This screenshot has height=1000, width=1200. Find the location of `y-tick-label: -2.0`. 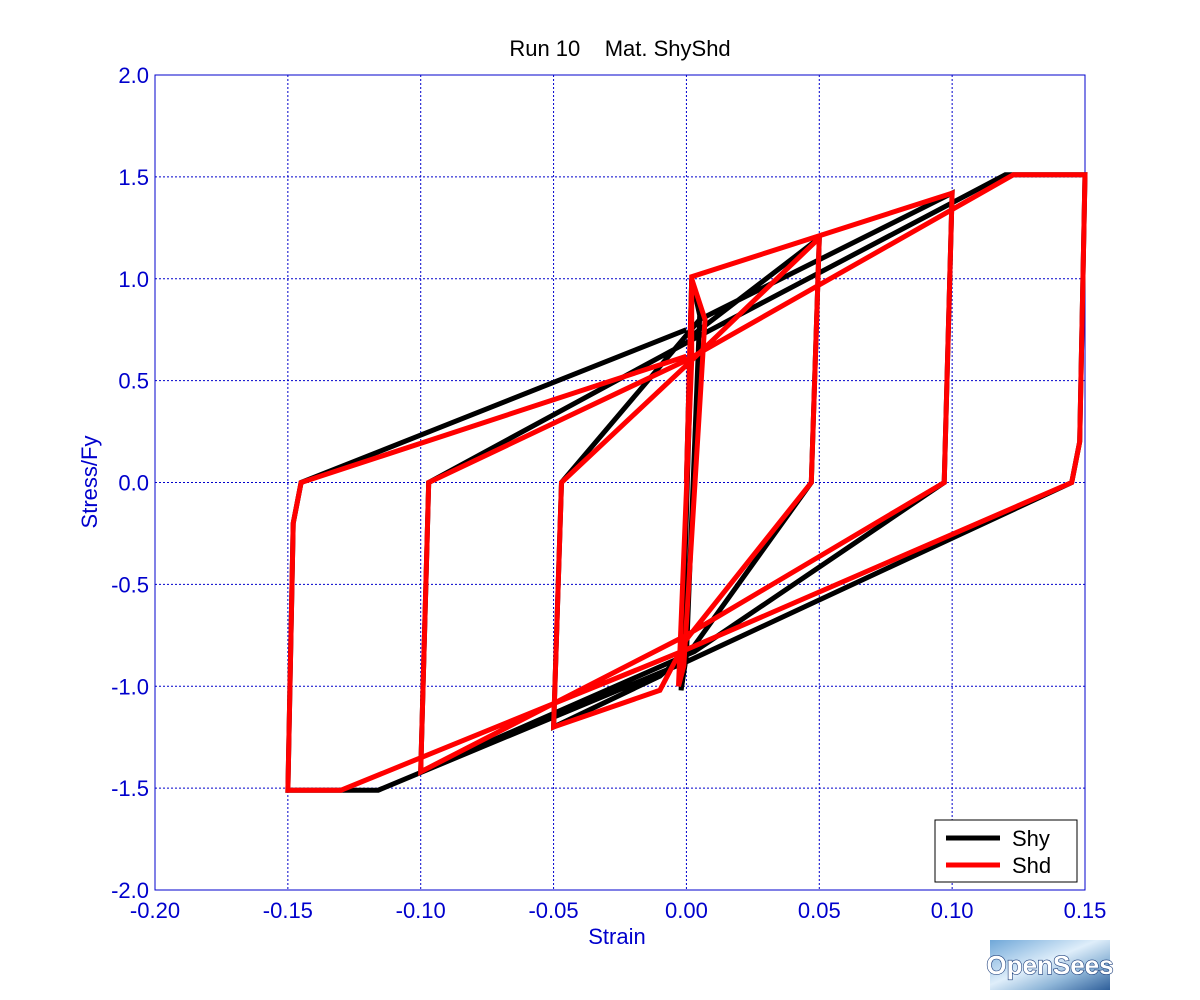

y-tick-label: -2.0 is located at coordinates (130, 890).